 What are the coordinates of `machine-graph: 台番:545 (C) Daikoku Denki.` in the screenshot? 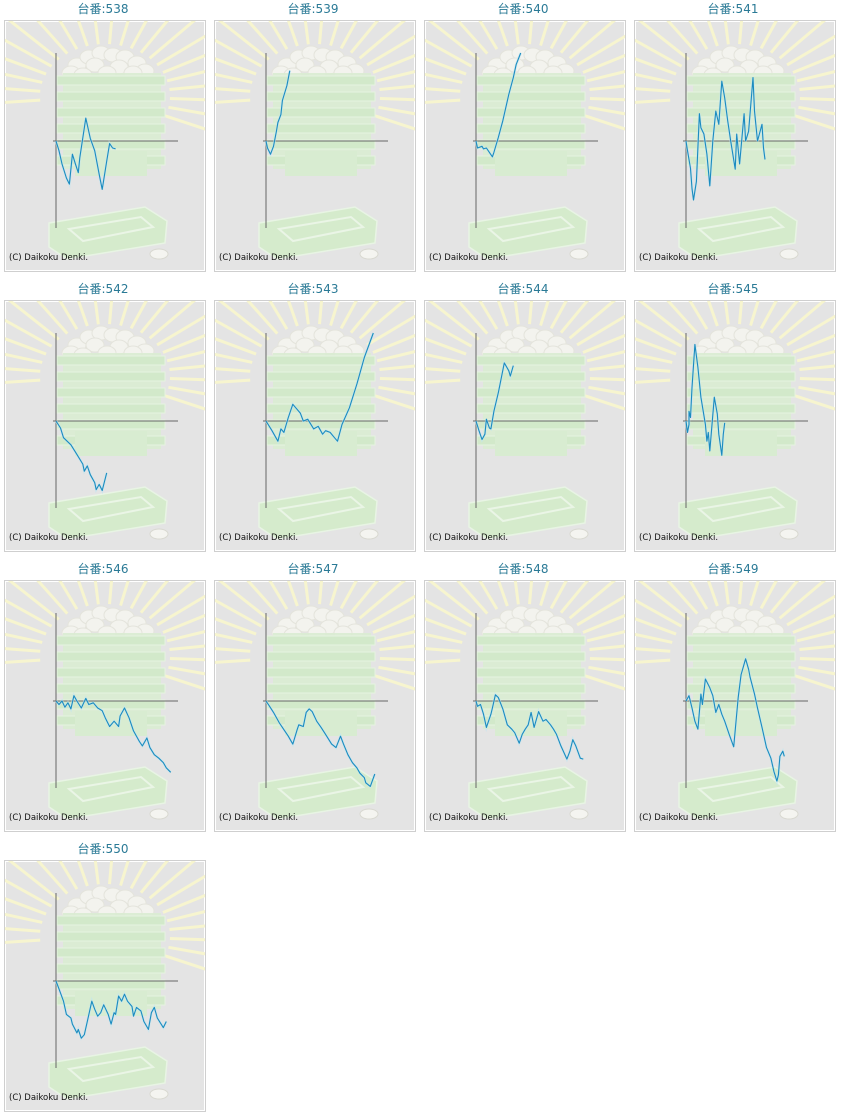 It's located at (735, 420).